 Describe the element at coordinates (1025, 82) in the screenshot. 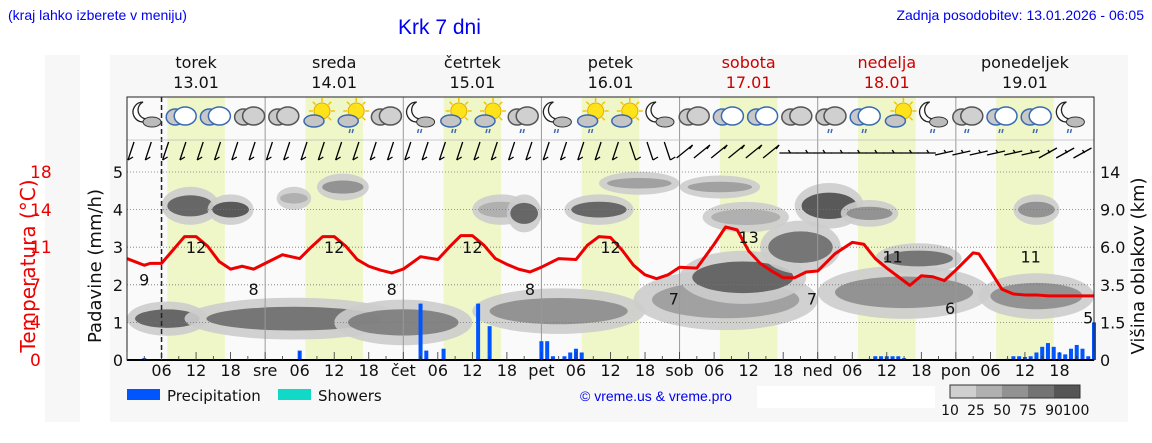

I see `day-date-6: 19.01` at that location.